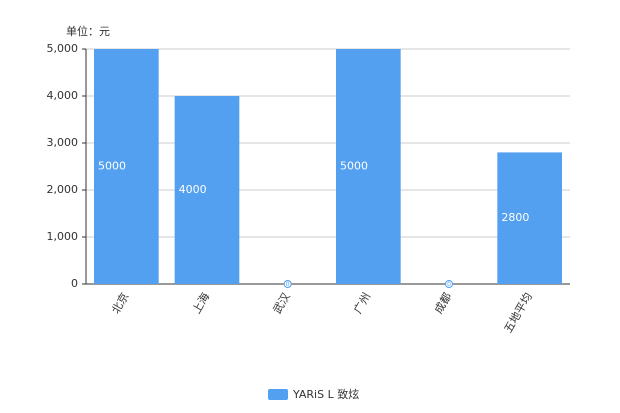 The image size is (620, 413). What do you see at coordinates (63, 236) in the screenshot?
I see `y-tick-label: 1,000` at bounding box center [63, 236].